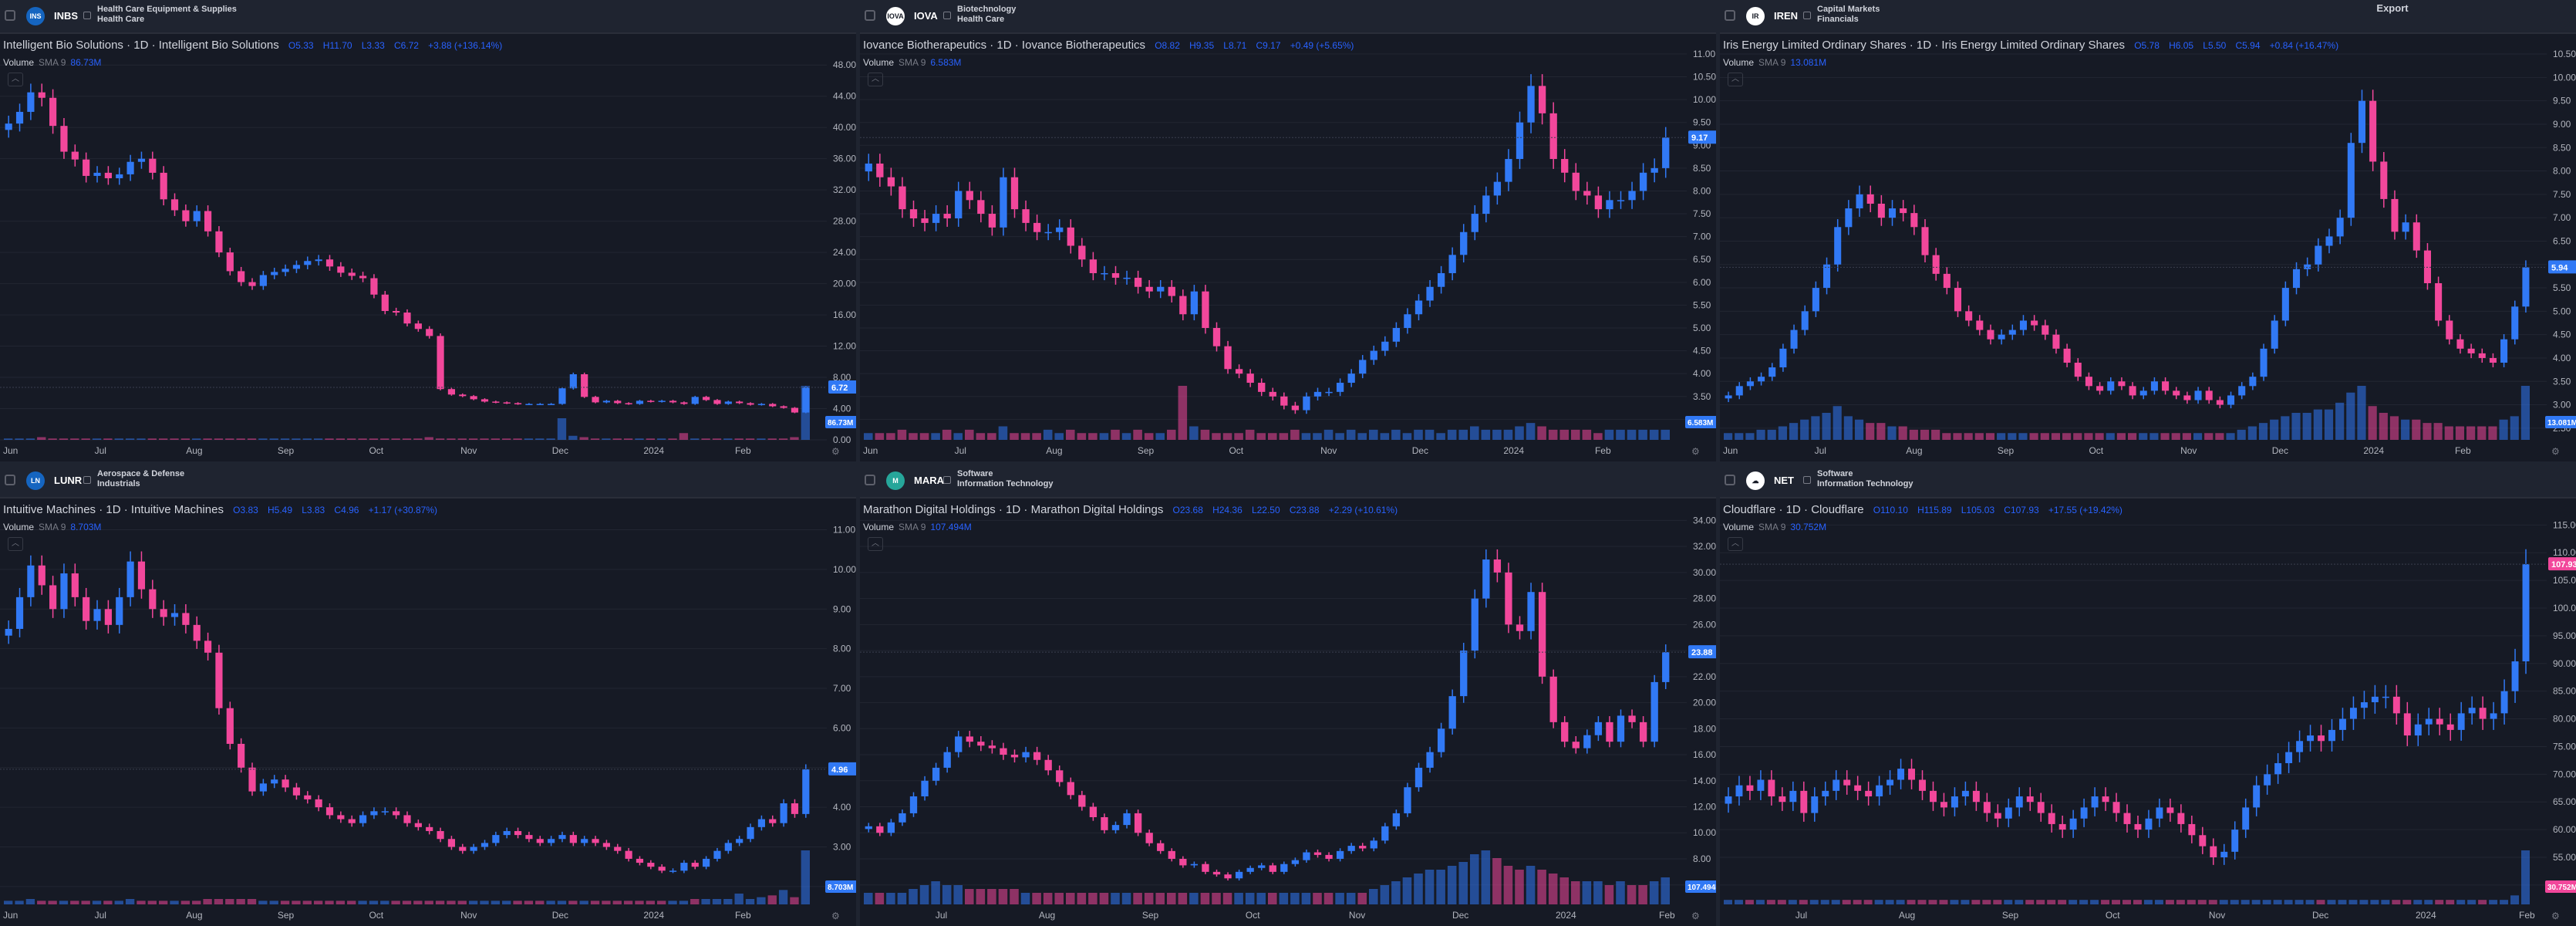 The height and width of the screenshot is (926, 2576). Describe the element at coordinates (1786, 16) in the screenshot. I see `symbol-ticker: IREN` at that location.